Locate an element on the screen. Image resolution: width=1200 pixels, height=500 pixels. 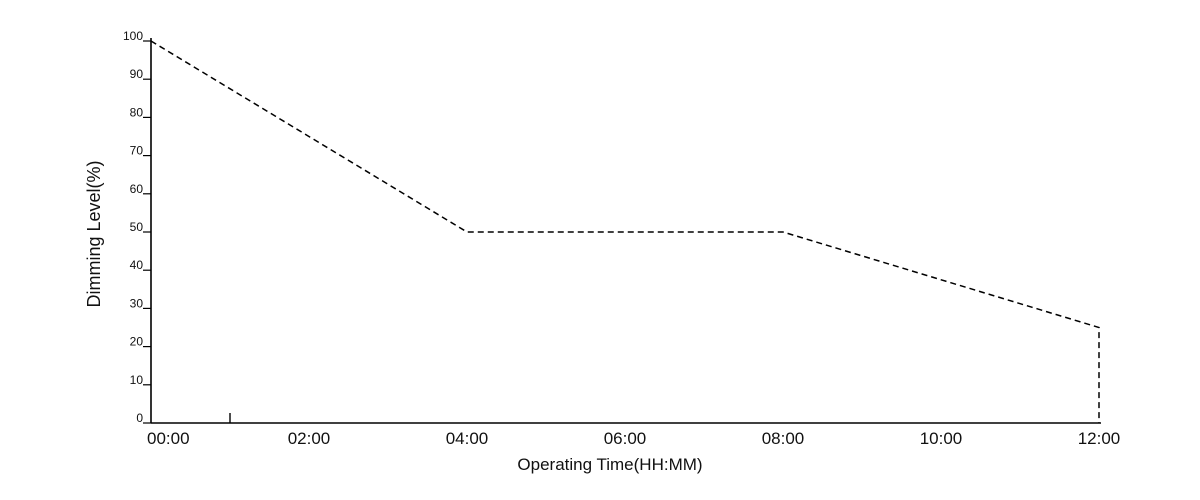
x-tick-label: 04:00 is located at coordinates (467, 438).